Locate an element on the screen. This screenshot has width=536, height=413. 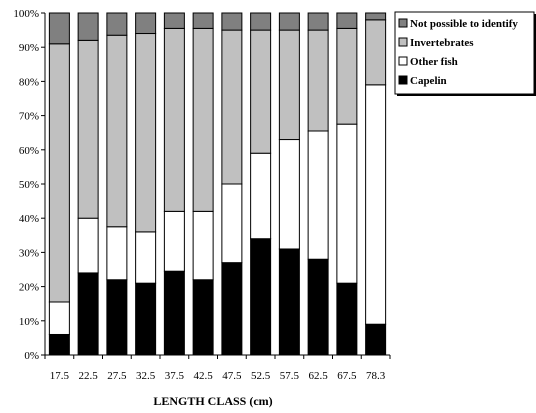
bar-stack-67.5 is located at coordinates (347, 184).